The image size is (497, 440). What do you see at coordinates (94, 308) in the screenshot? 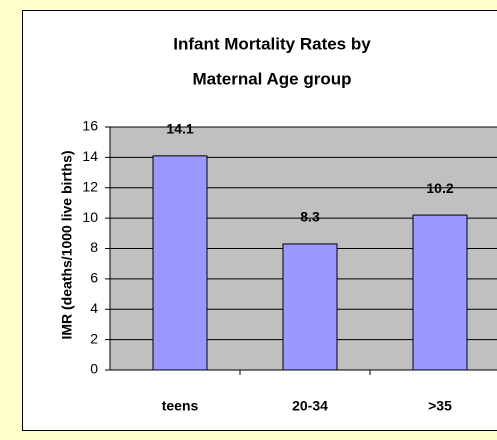
I see `y-tick-label: 4` at bounding box center [94, 308].